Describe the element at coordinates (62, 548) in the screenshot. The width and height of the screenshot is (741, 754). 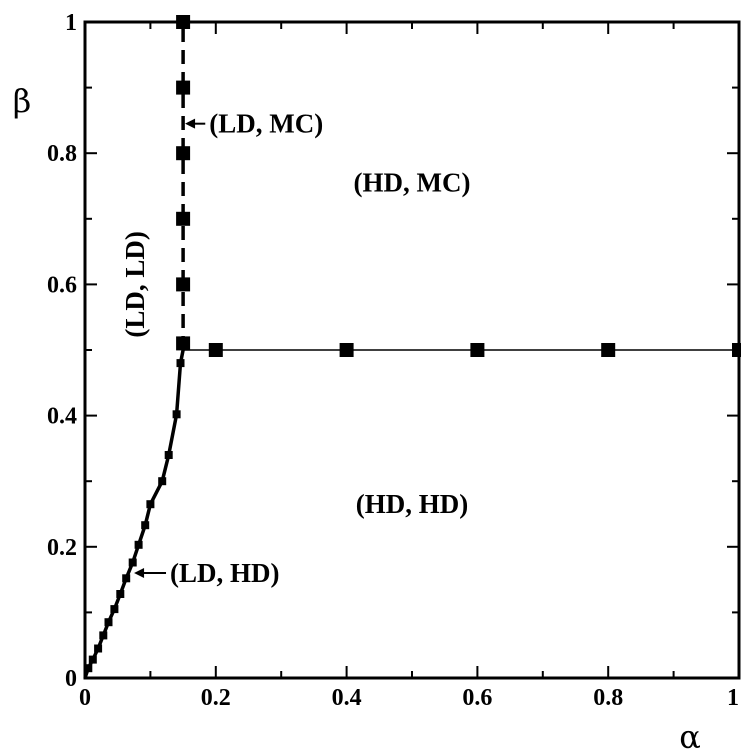
I see `y-tick-label: 0.2` at that location.